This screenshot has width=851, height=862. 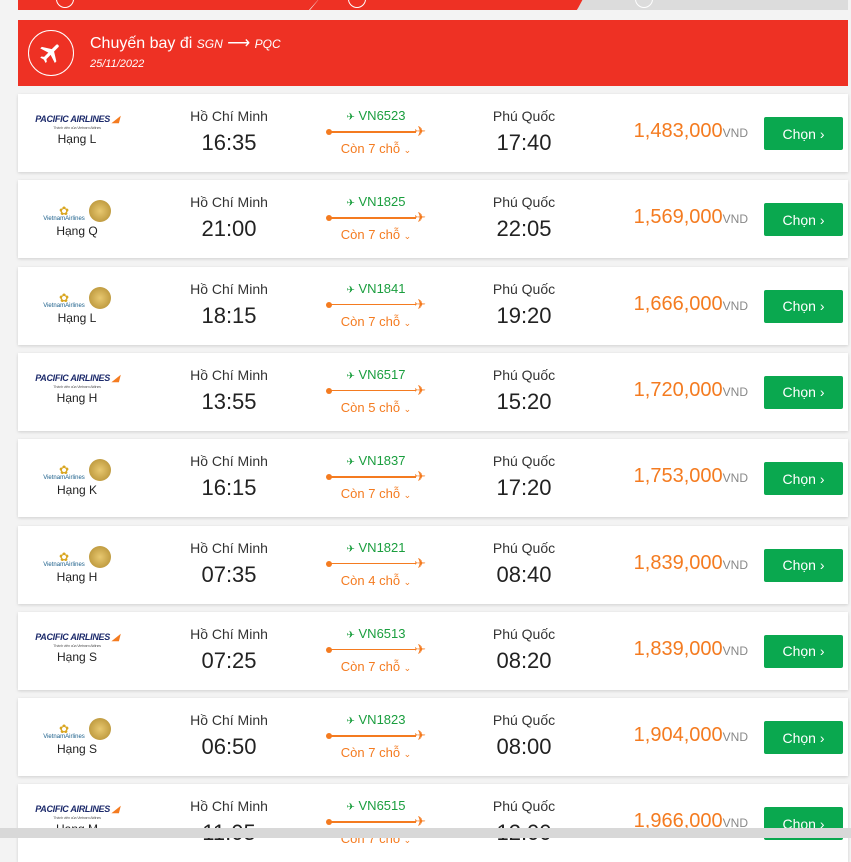 What do you see at coordinates (524, 142) in the screenshot?
I see `arrival-time: 17:40` at bounding box center [524, 142].